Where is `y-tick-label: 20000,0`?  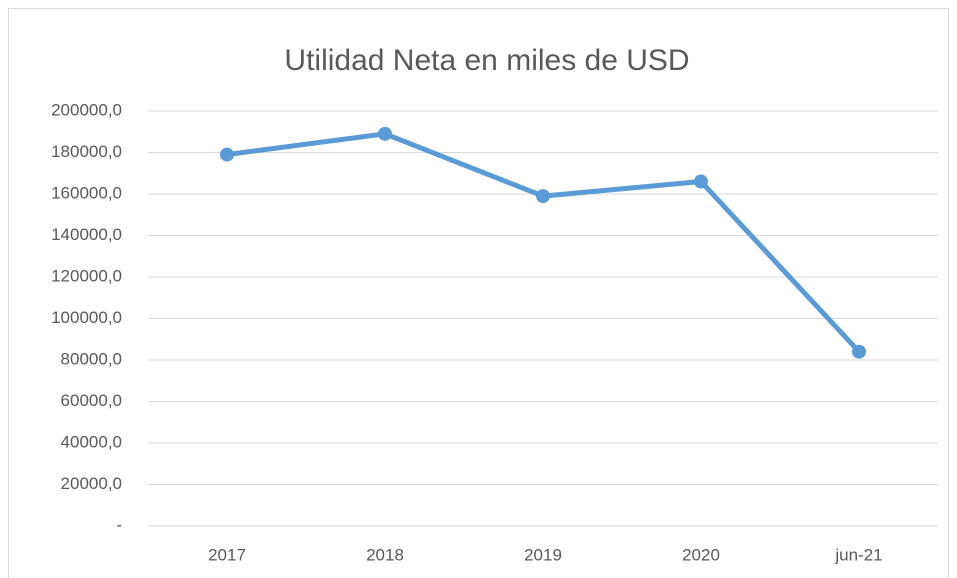 y-tick-label: 20000,0 is located at coordinates (91, 483).